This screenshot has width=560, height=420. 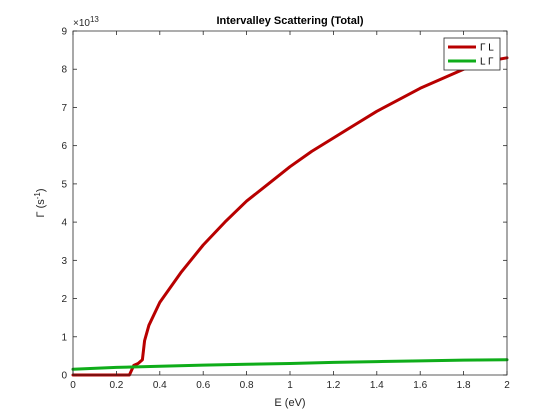 I want to click on y-tick-label: 0, so click(x=64, y=376).